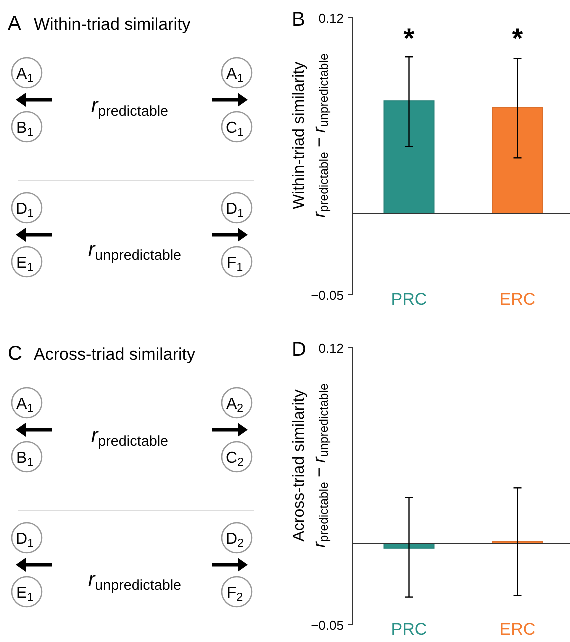 The image size is (570, 642). What do you see at coordinates (235, 129) in the screenshot?
I see `text: C$_{1}$` at bounding box center [235, 129].